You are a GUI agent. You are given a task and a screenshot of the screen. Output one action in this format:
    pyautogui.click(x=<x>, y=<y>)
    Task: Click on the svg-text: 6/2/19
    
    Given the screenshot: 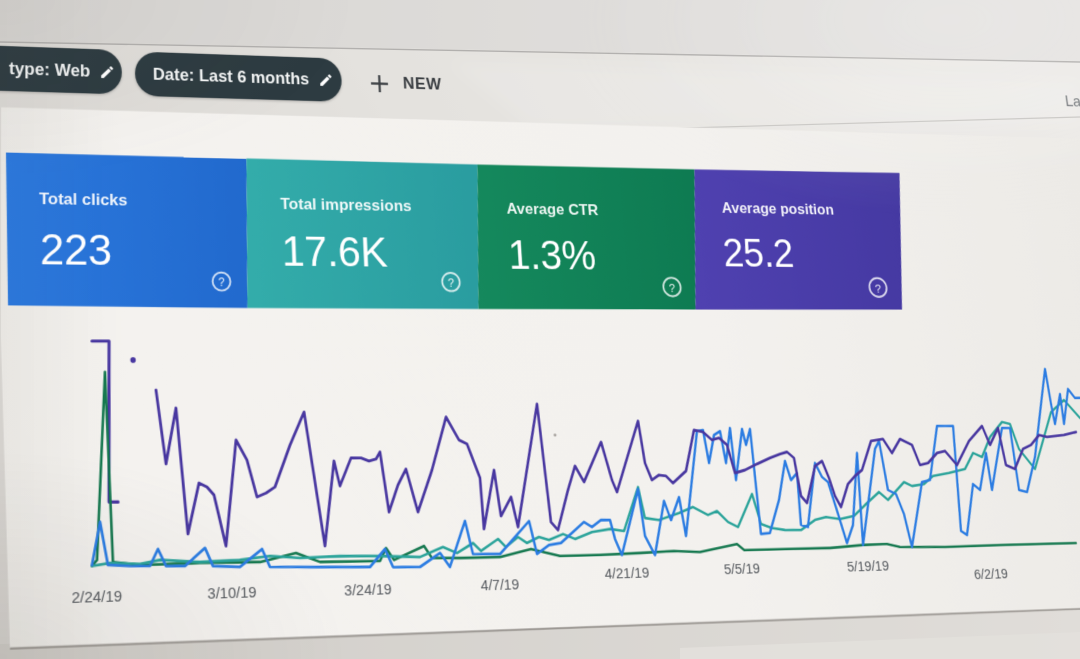 What is the action you would take?
    pyautogui.click(x=991, y=573)
    